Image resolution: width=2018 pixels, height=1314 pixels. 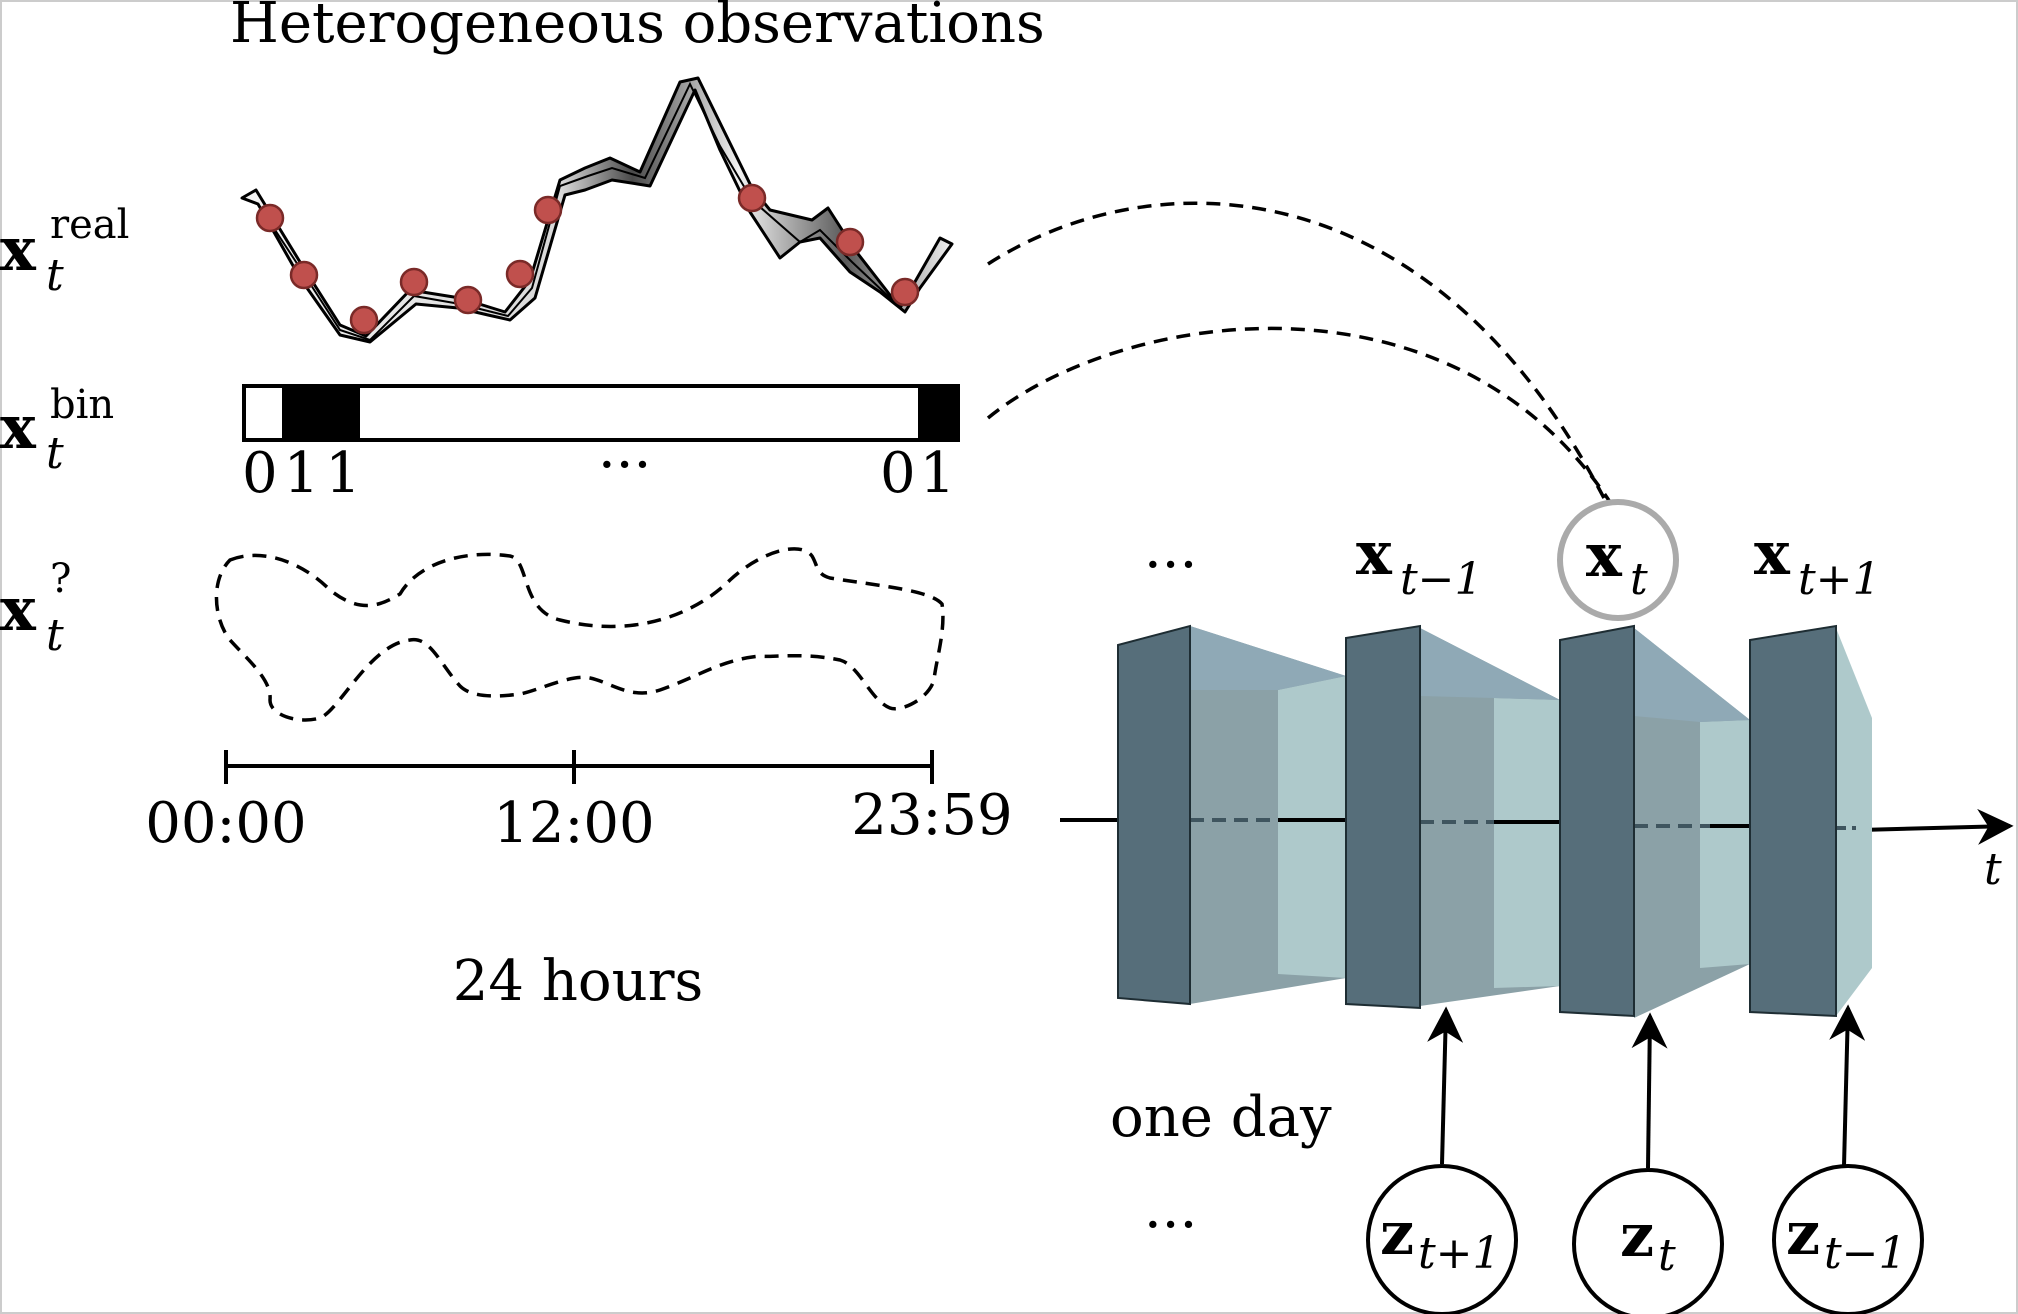 I want to click on input-node-z-current, so click(x=1648, y=1241).